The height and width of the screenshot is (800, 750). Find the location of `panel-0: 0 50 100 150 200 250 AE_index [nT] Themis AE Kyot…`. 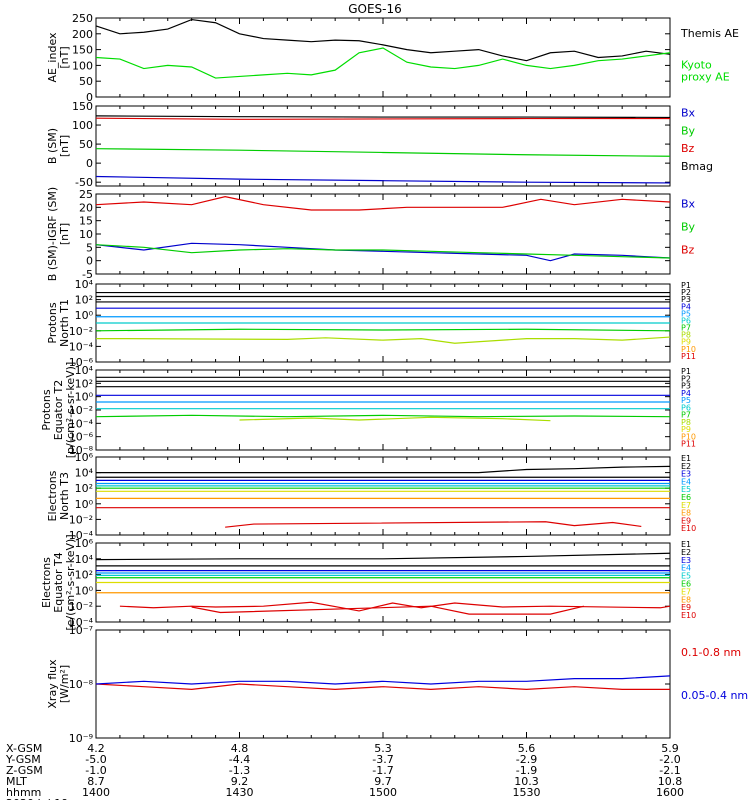

panel-0: 0 50 100 150 200 250 AE_index [nT] Themis AE Kyot… is located at coordinates (392, 58).